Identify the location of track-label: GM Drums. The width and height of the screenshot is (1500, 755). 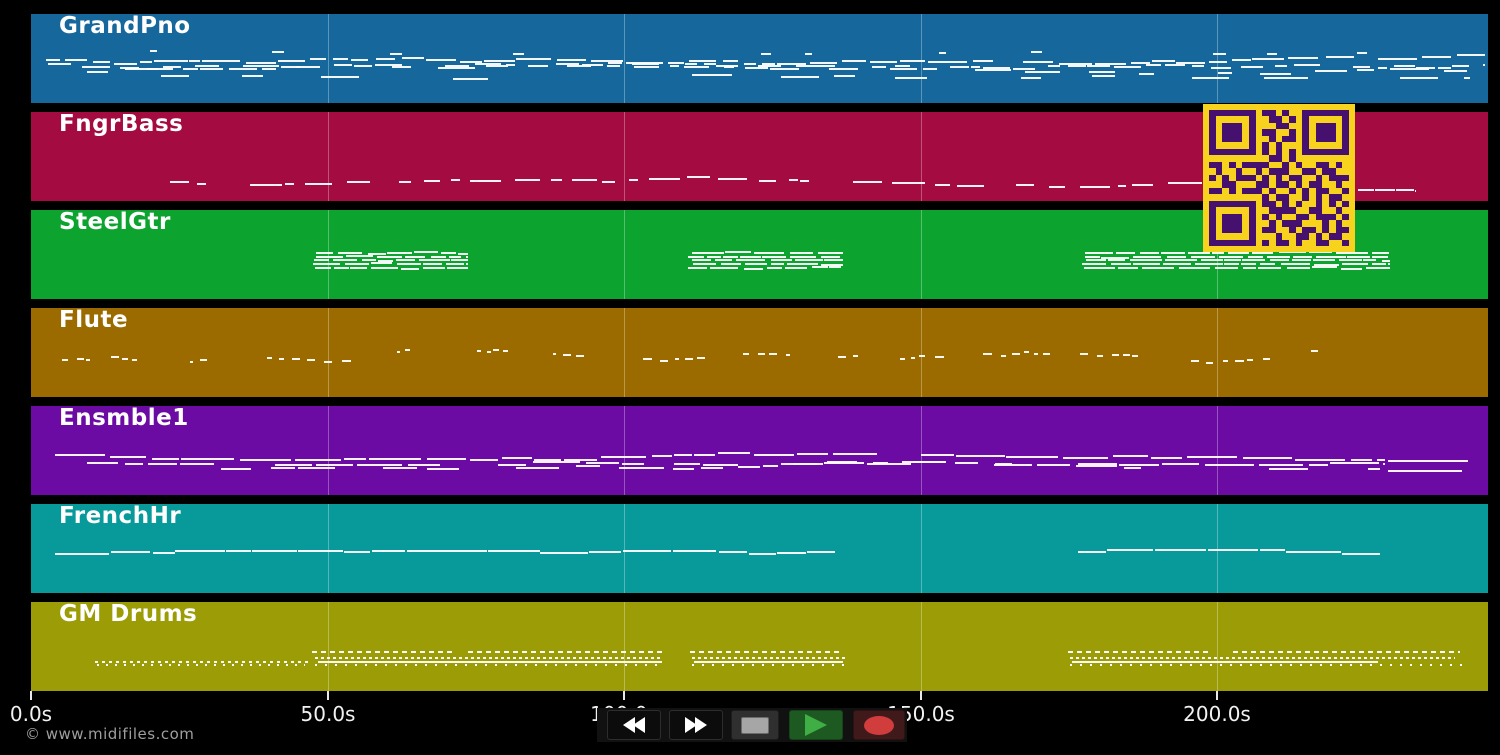
(128, 614).